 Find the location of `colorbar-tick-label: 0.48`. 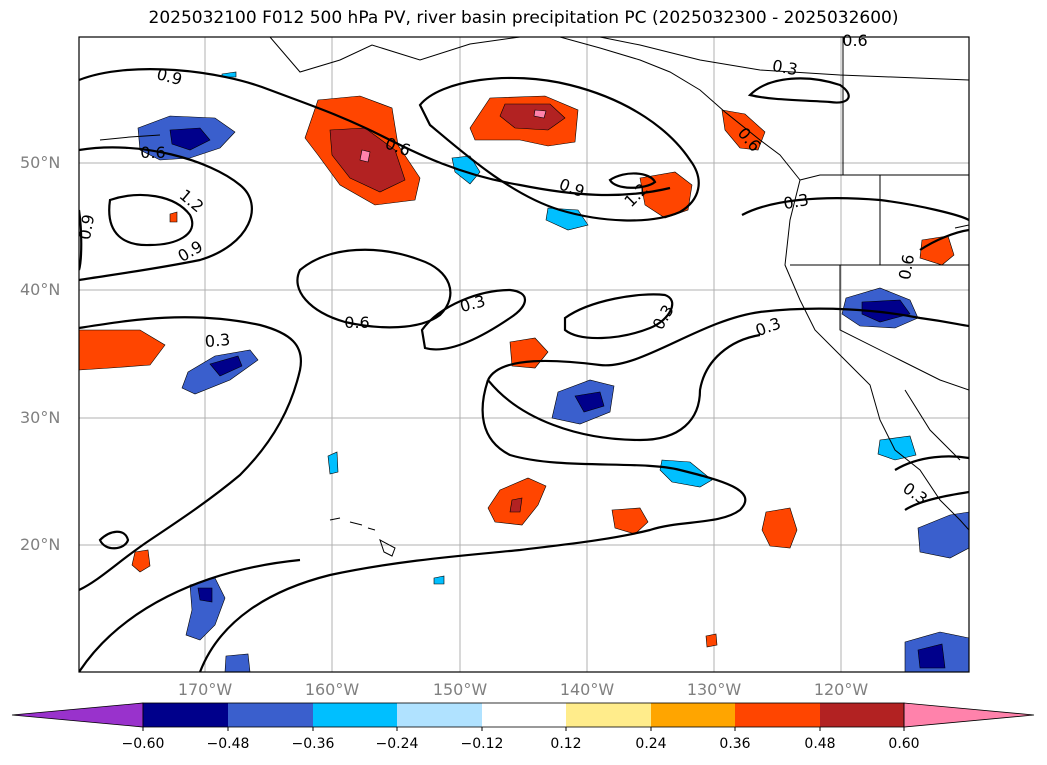

colorbar-tick-label: 0.48 is located at coordinates (820, 744).